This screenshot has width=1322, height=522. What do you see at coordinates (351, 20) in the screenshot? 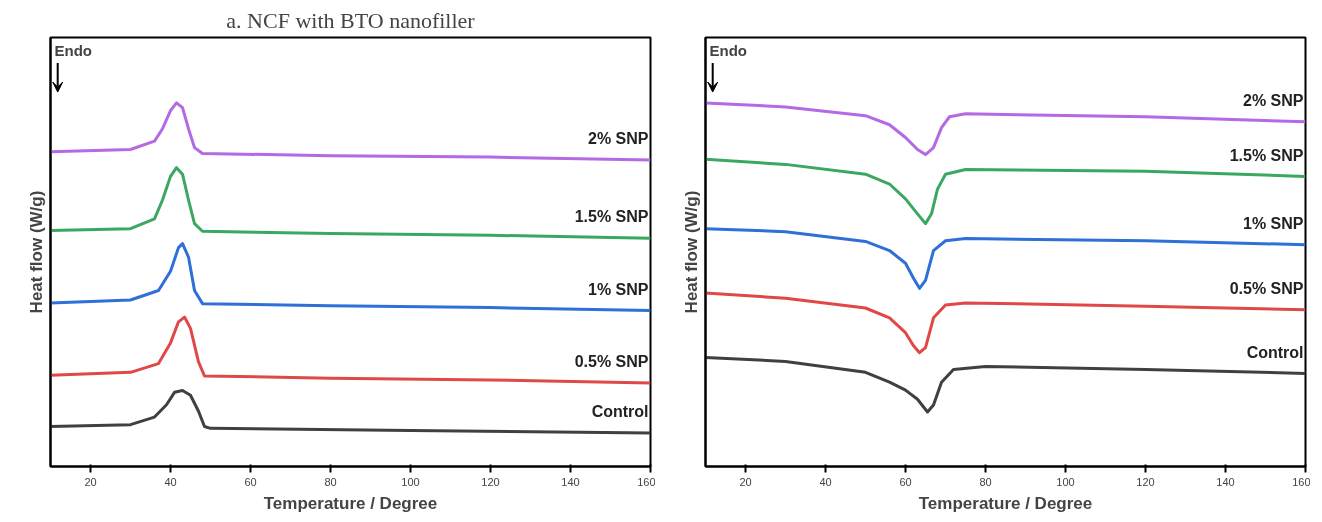
I see `chart-title: a. NCF with BTO nanofiller` at bounding box center [351, 20].